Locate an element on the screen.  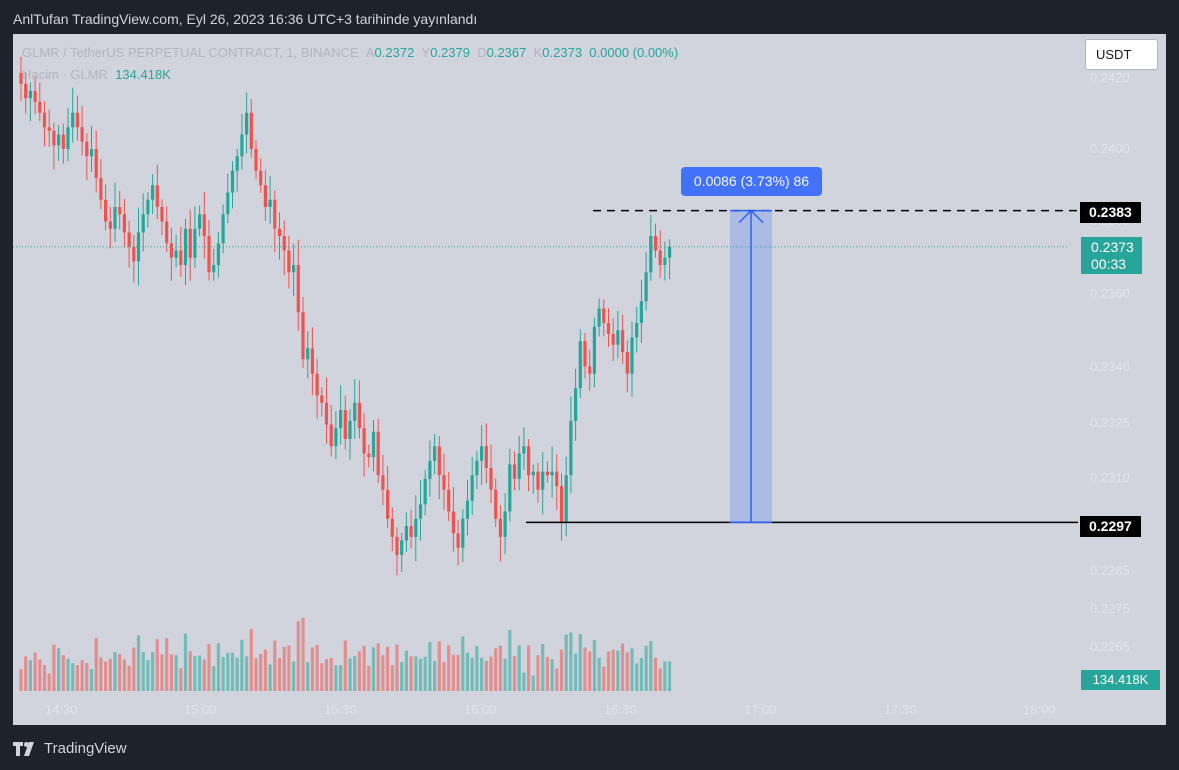
legend-high: 0.2379 is located at coordinates (450, 52).